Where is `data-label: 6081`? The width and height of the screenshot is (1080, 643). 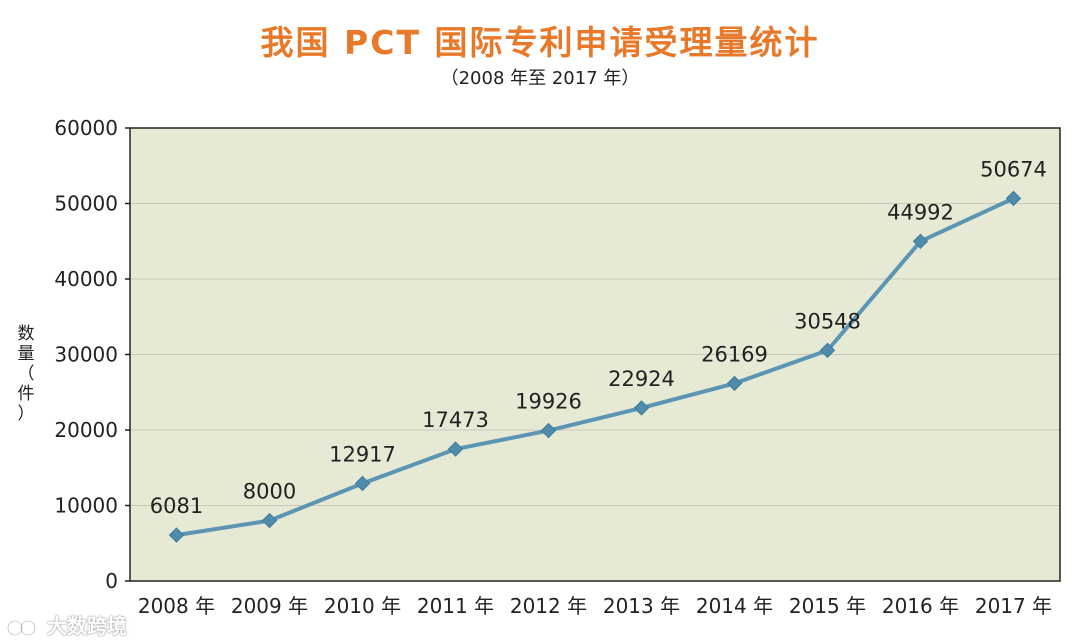
data-label: 6081 is located at coordinates (176, 506).